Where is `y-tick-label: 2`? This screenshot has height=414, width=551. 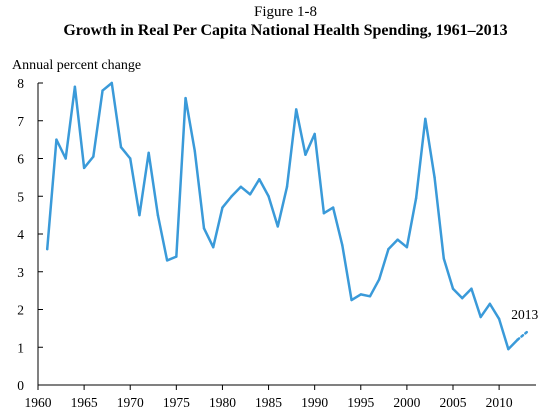 y-tick-label: 2 is located at coordinates (20, 310).